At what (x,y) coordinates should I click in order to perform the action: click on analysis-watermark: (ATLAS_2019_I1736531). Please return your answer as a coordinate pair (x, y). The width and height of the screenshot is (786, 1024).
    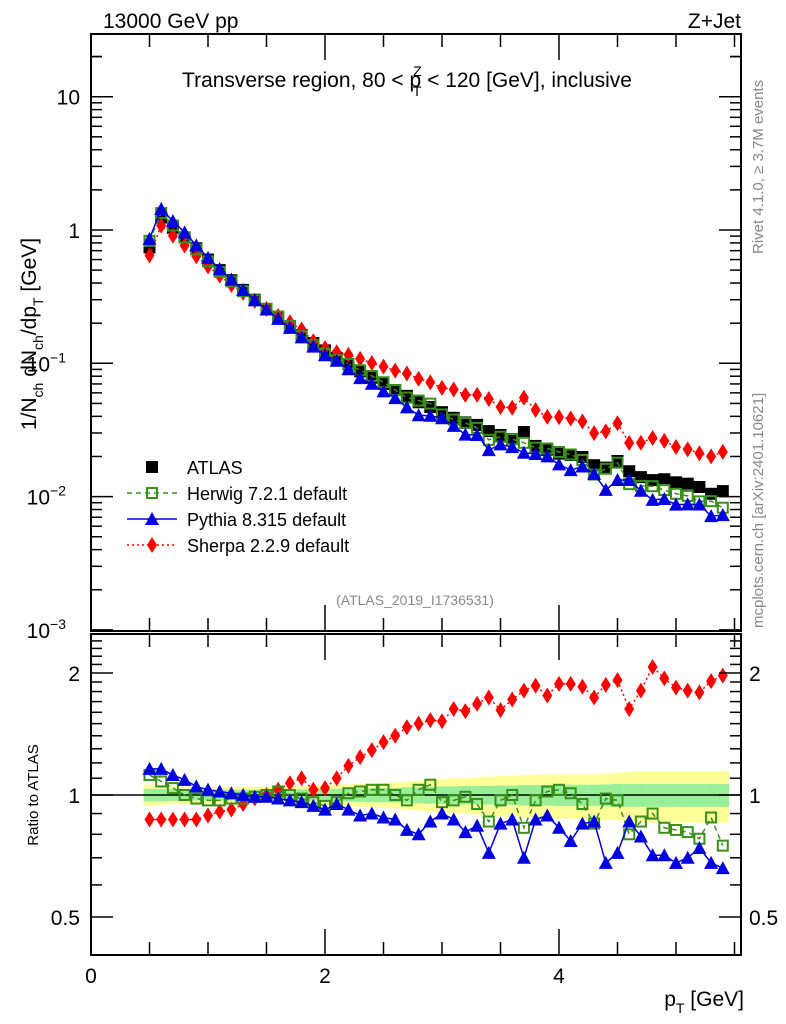
    Looking at the image, I should click on (415, 600).